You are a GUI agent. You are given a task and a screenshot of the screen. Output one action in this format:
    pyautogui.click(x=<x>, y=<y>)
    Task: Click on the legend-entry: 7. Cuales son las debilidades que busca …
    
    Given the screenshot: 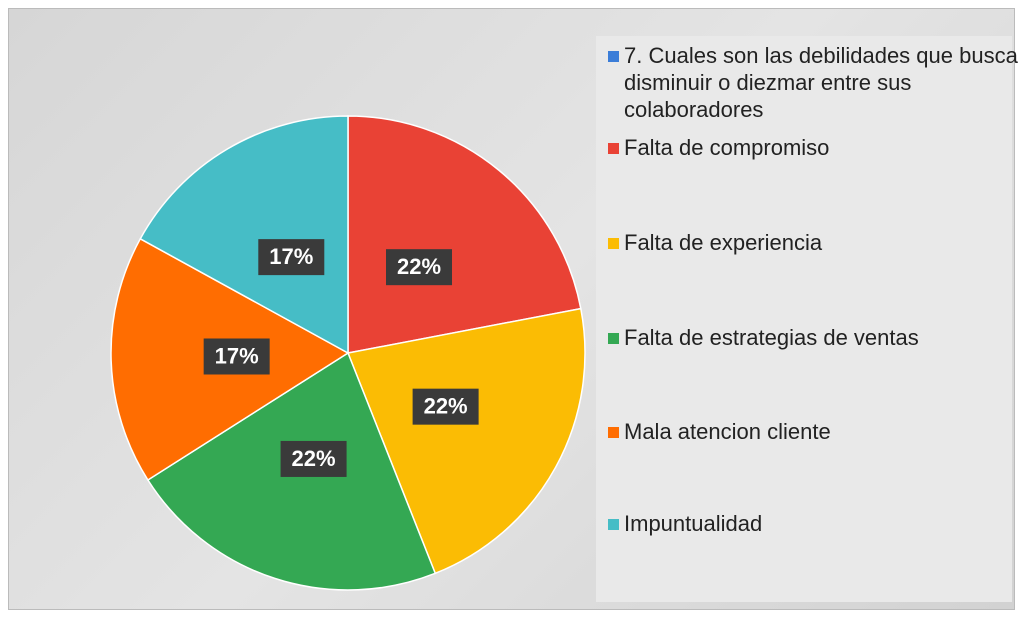 What is the action you would take?
    pyautogui.click(x=813, y=82)
    